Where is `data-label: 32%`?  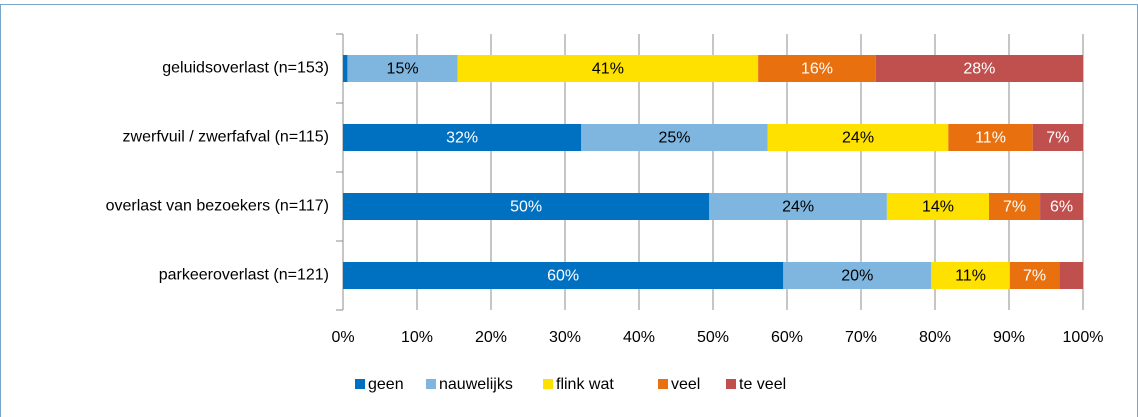 data-label: 32% is located at coordinates (462, 138).